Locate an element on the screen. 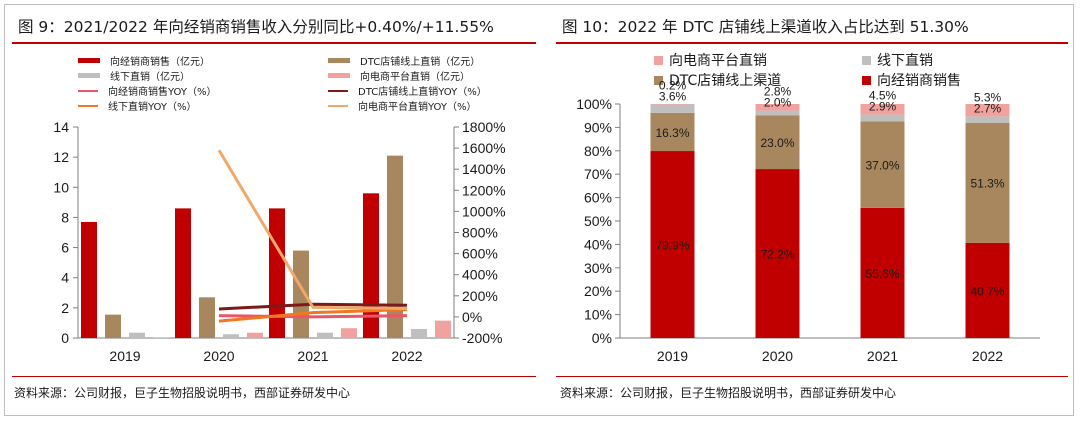 The image size is (1080, 421). y2-tick-label: 1000% is located at coordinates (484, 211).